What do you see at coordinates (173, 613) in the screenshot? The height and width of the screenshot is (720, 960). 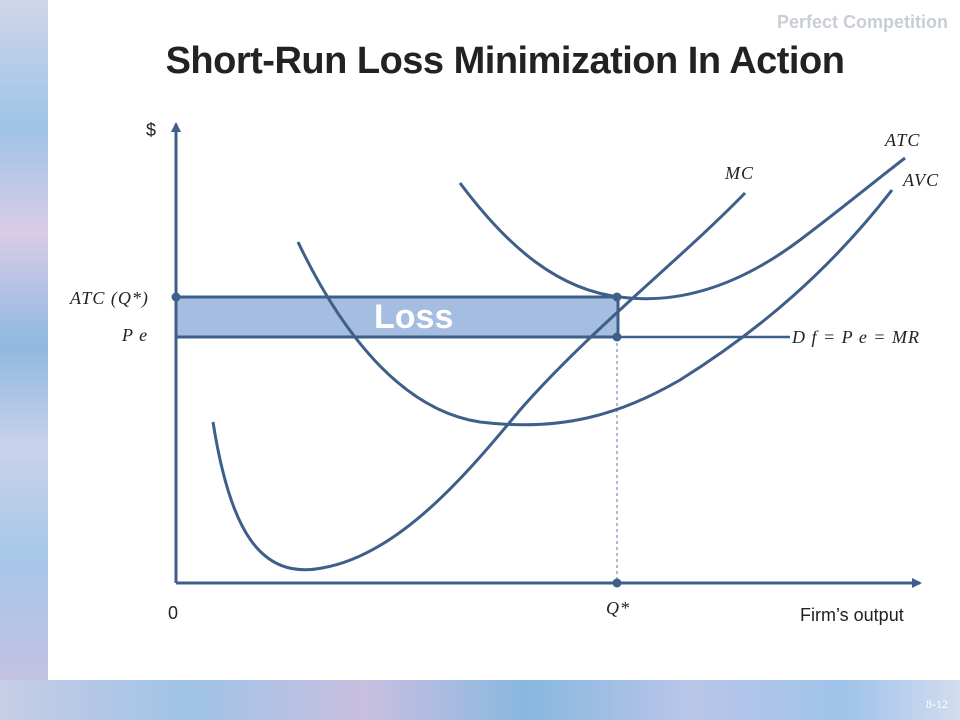 I see `origin-label: 0` at bounding box center [173, 613].